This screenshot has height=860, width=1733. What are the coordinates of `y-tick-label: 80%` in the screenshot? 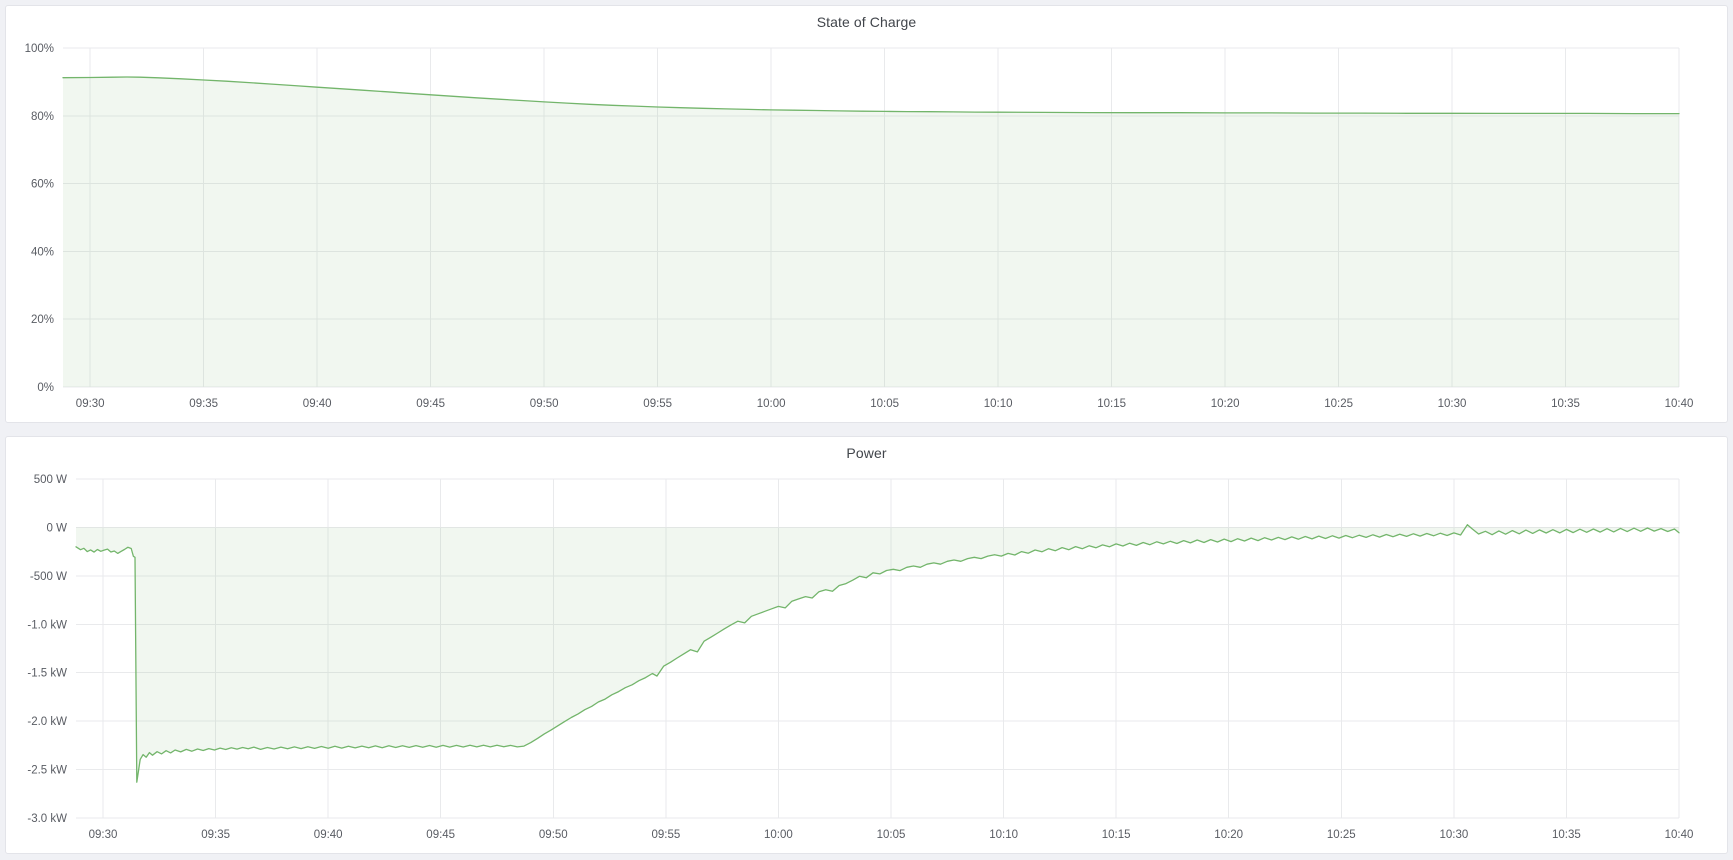 It's located at (42, 117).